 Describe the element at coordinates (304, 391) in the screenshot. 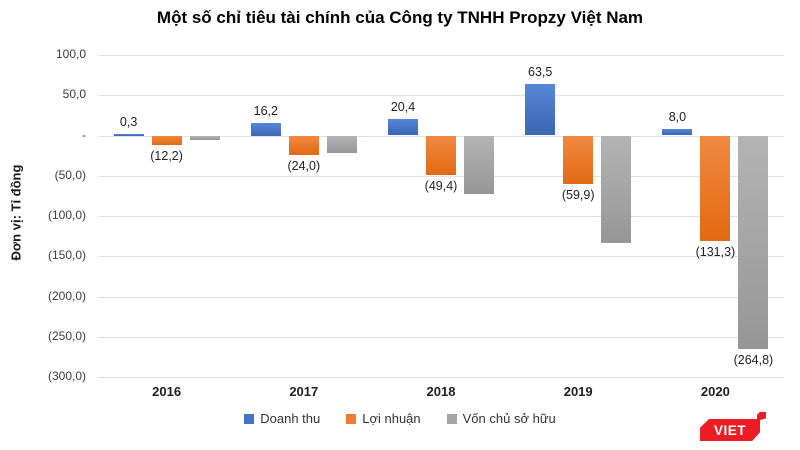

I see `x-tick-label-2017: 2017` at that location.